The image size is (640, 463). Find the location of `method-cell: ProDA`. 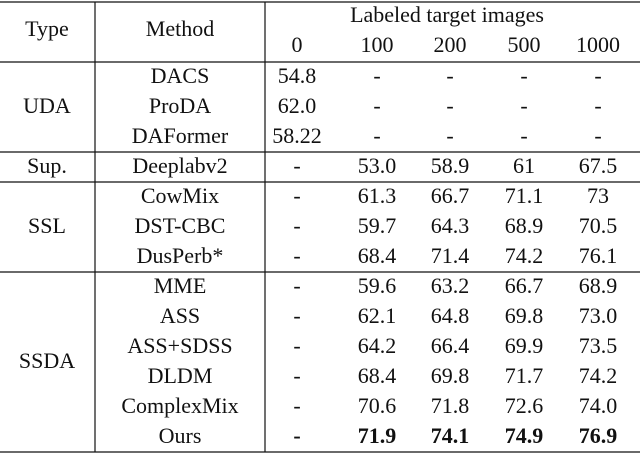

method-cell: ProDA is located at coordinates (180, 105).